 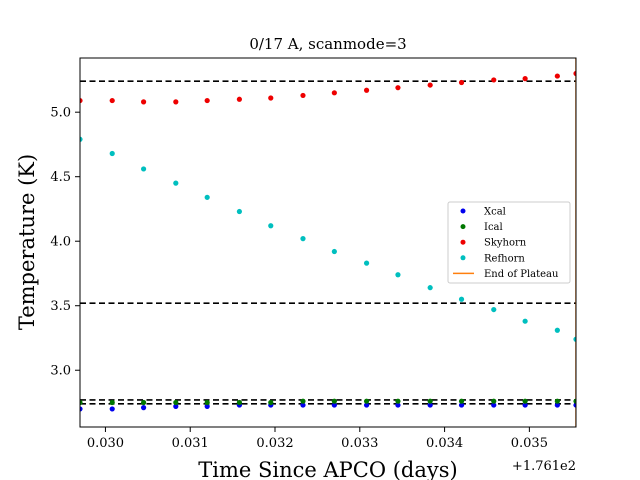 What do you see at coordinates (504, 258) in the screenshot?
I see `legend-label: Refhorn` at bounding box center [504, 258].